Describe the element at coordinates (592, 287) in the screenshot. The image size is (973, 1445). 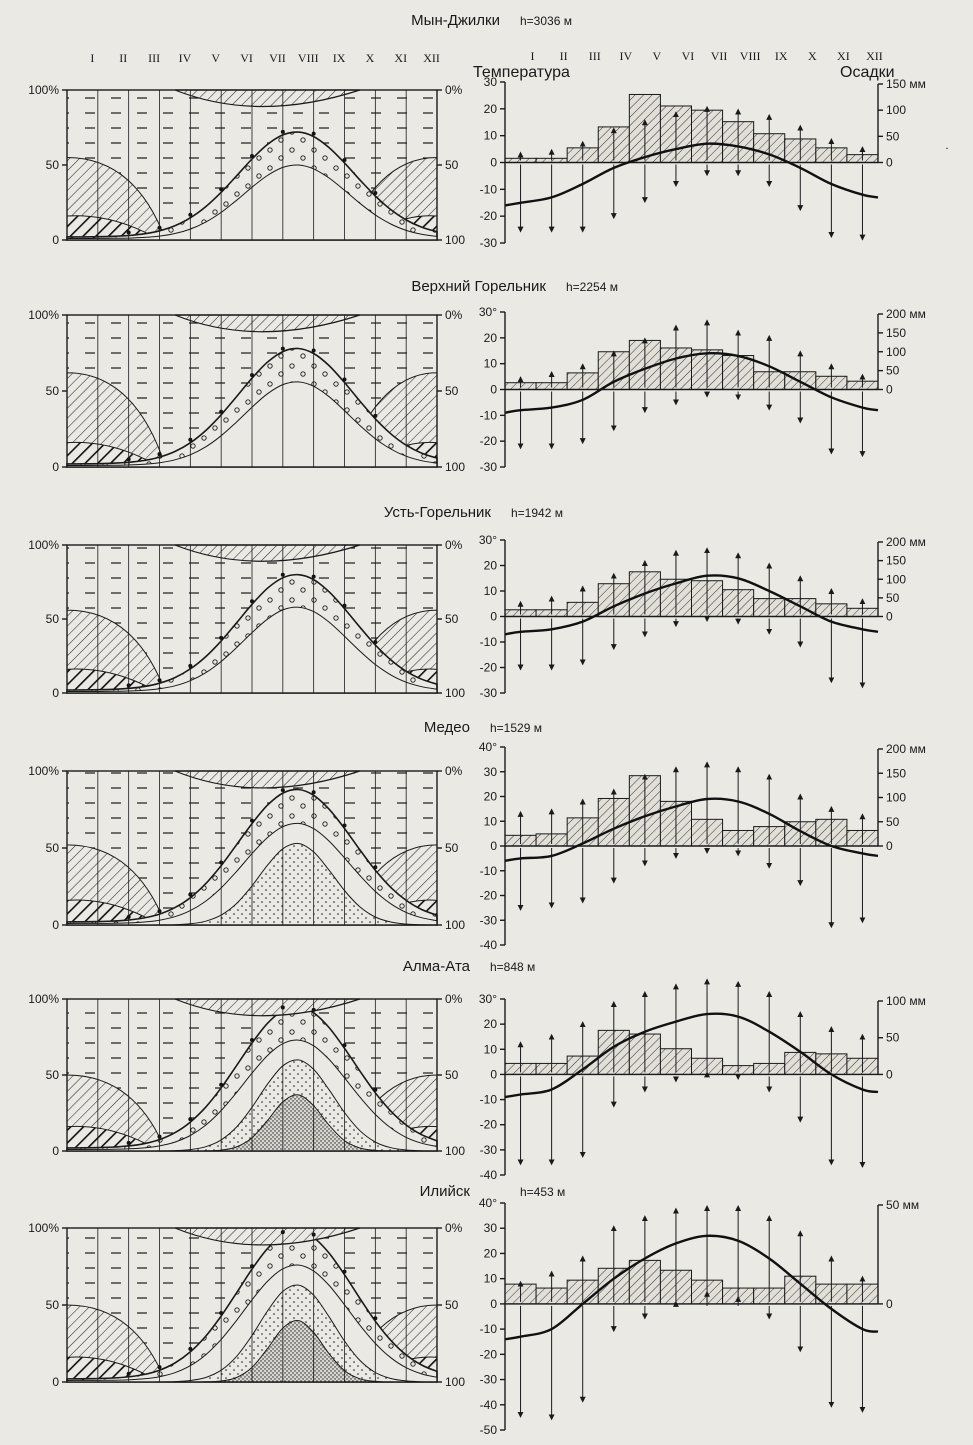
I see `station-elevation: h=2254 м` at that location.